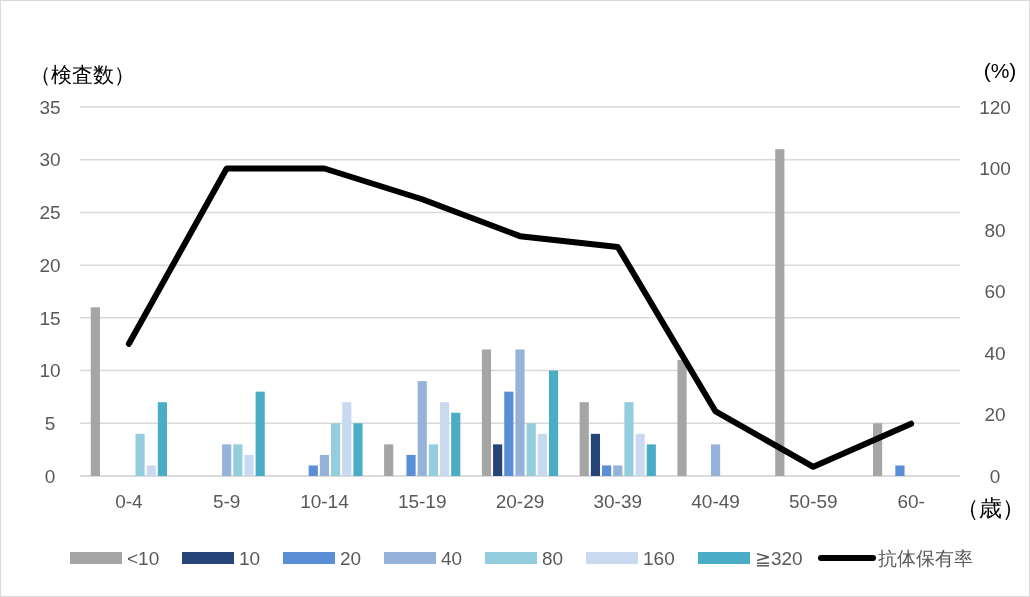  Describe the element at coordinates (82, 74) in the screenshot. I see `y-axis-title: （検査数）` at that location.